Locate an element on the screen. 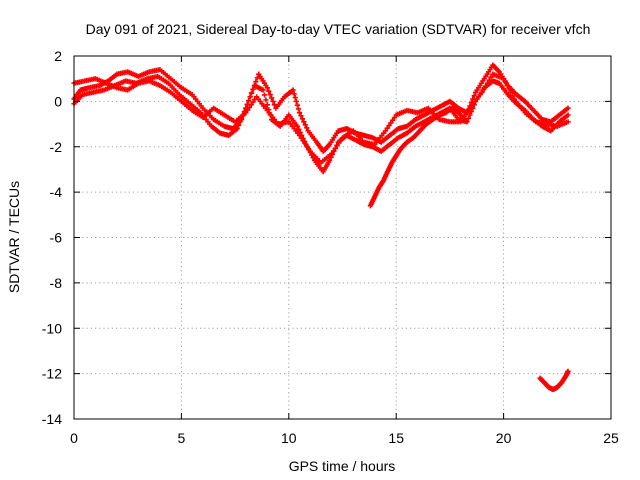 The height and width of the screenshot is (480, 640). y-tick-label: -14 is located at coordinates (52, 419).